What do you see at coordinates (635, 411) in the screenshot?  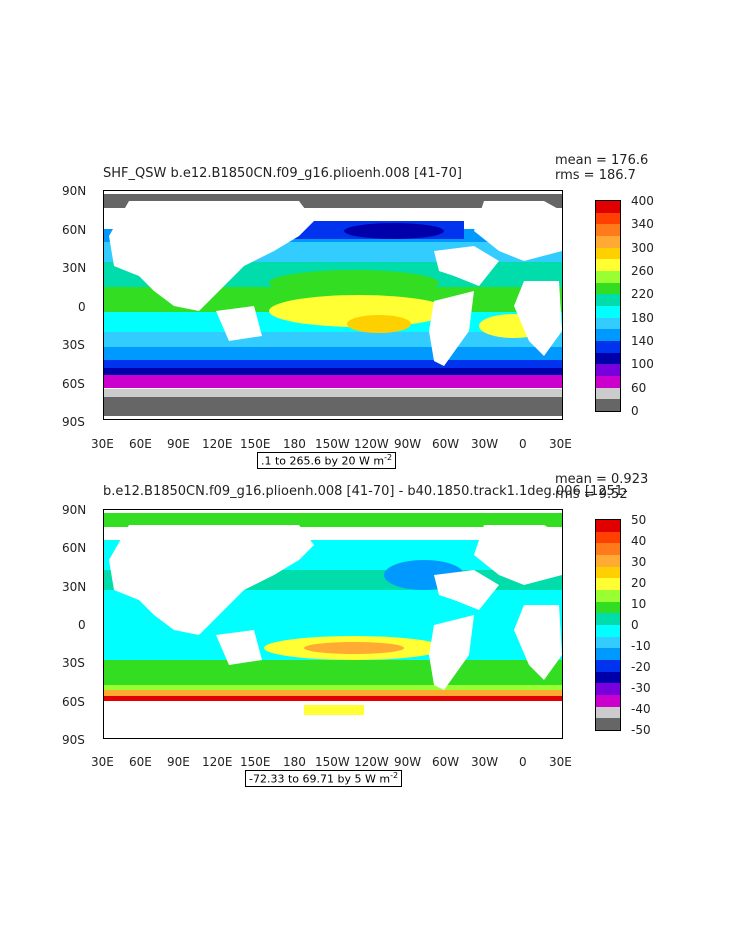 I see `colorbar-label: 0` at bounding box center [635, 411].